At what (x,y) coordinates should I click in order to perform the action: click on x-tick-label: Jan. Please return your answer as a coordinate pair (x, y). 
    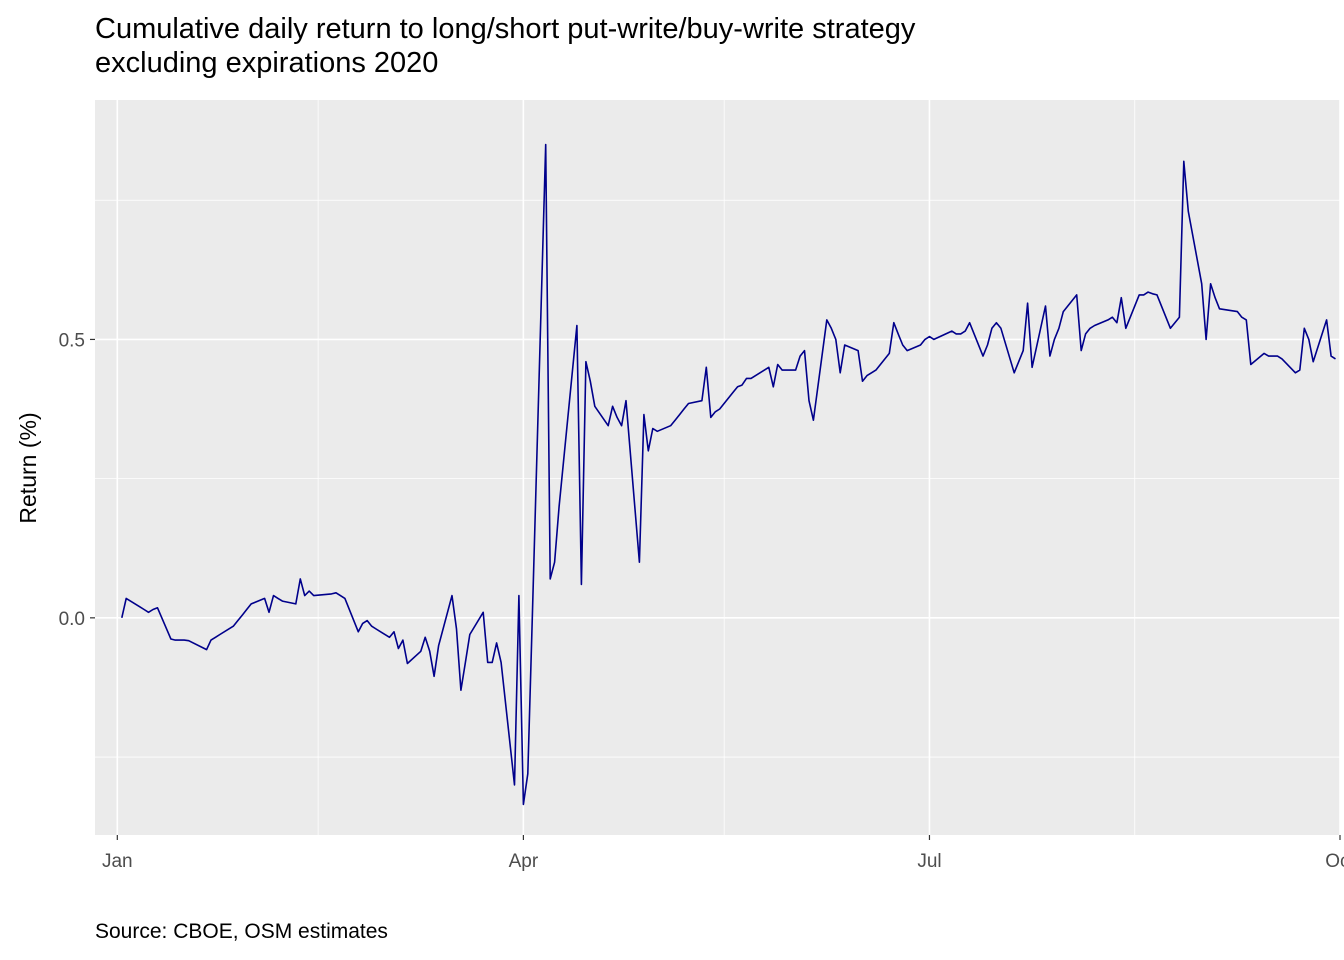
    Looking at the image, I should click on (117, 861).